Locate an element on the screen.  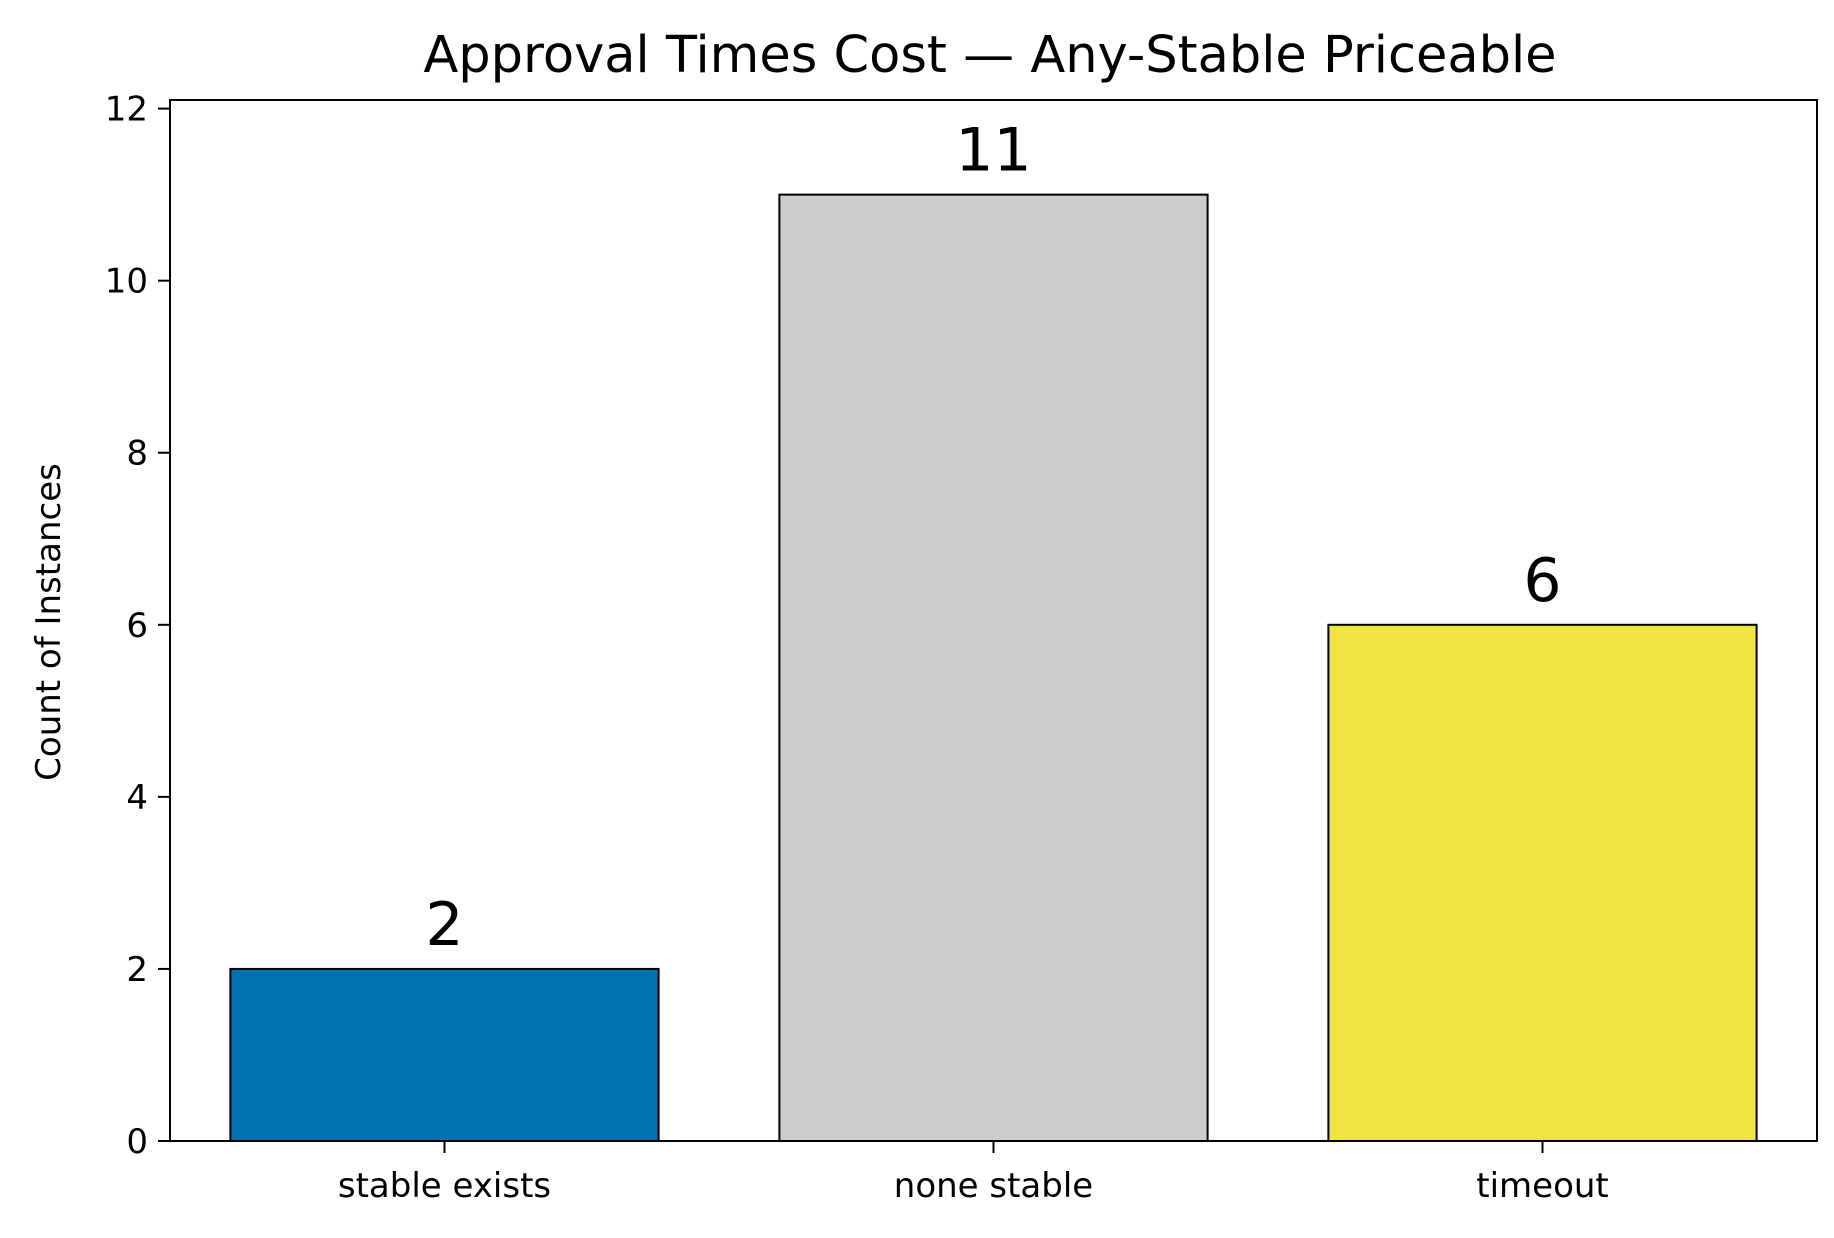
x-tick-label: stable exists is located at coordinates (444, 1186).